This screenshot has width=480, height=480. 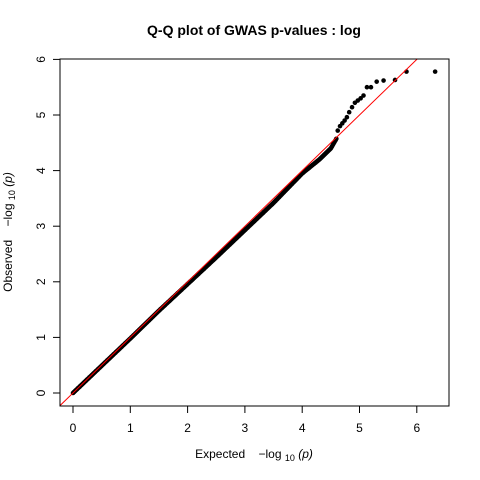 I want to click on y-axis-title-sub: 10, so click(x=12, y=195).